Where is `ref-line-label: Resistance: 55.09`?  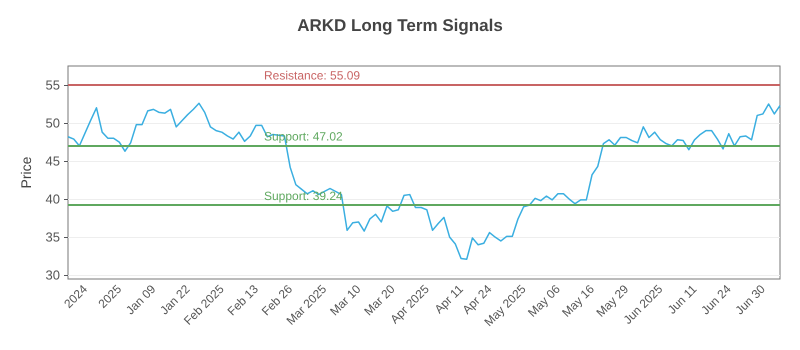
ref-line-label: Resistance: 55.09 is located at coordinates (312, 75).